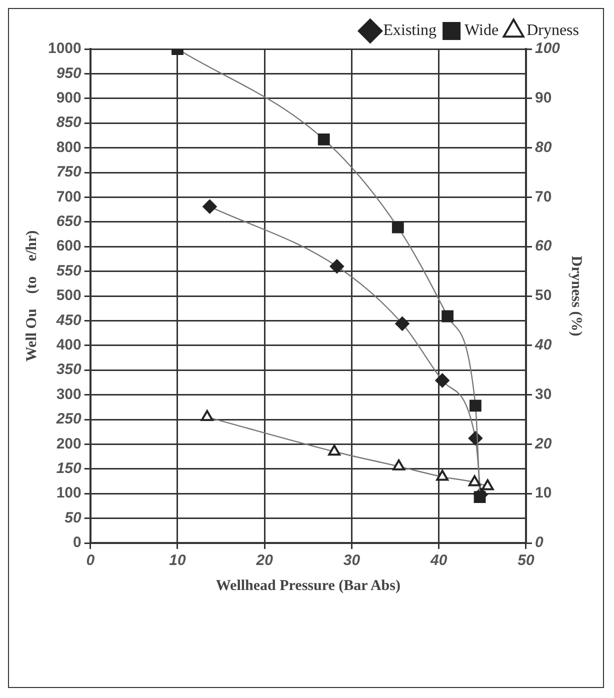 This screenshot has width=614, height=698. Describe the element at coordinates (69, 73) in the screenshot. I see `y-tick-label: 950` at that location.